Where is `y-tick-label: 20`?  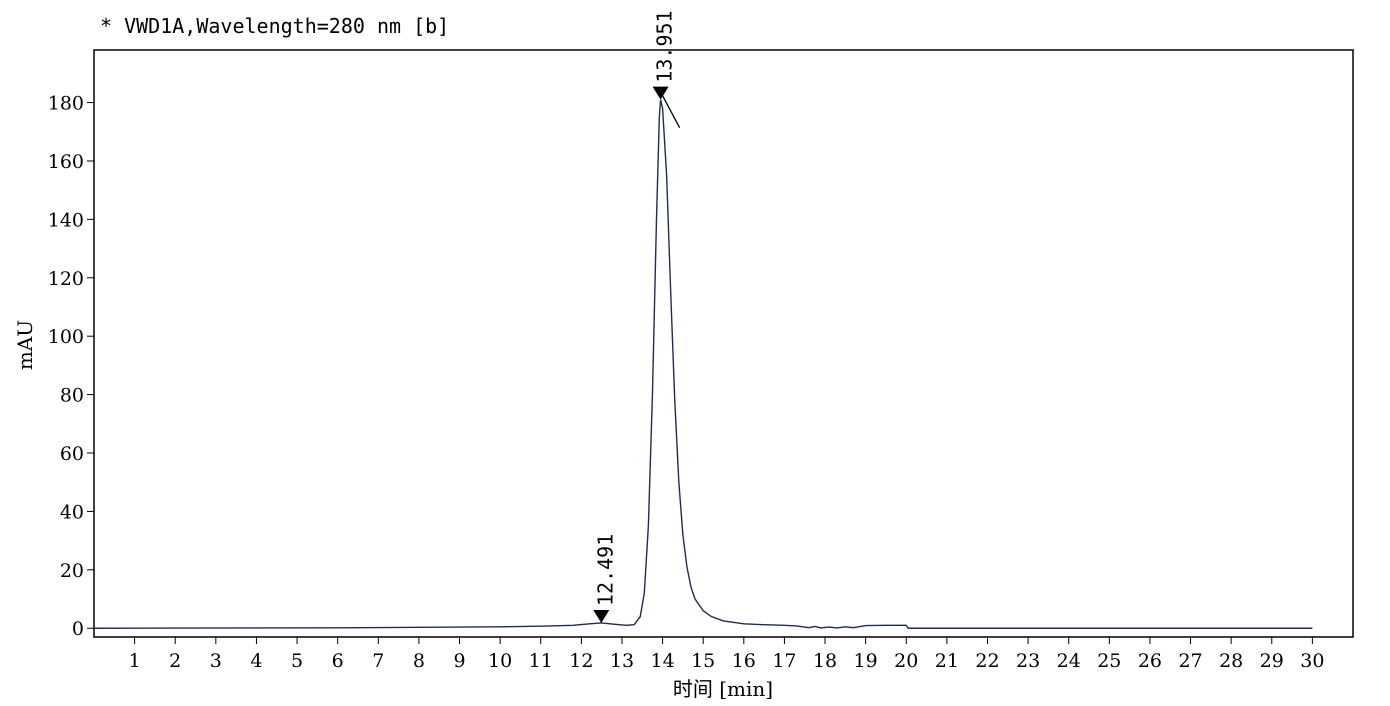
y-tick-label: 20 is located at coordinates (72, 571).